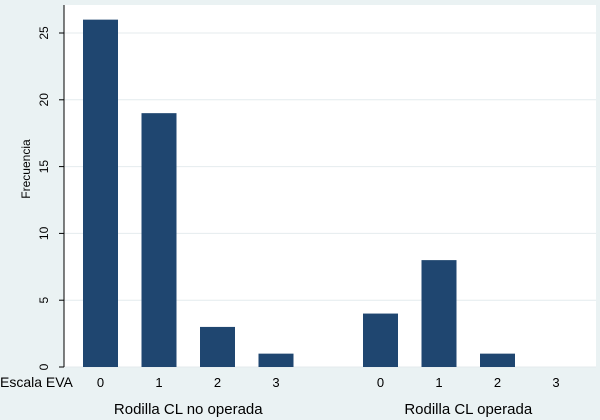 The height and width of the screenshot is (420, 600). Describe the element at coordinates (44, 233) in the screenshot. I see `y-tick-label: 10` at that location.